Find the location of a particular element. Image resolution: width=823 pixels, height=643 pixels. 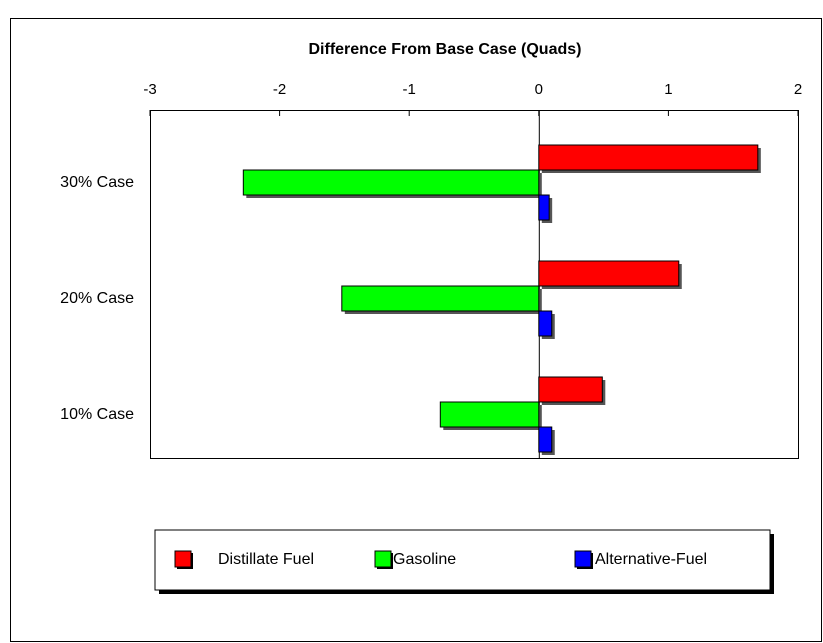

legend-label: Distillate Fuel is located at coordinates (266, 559).